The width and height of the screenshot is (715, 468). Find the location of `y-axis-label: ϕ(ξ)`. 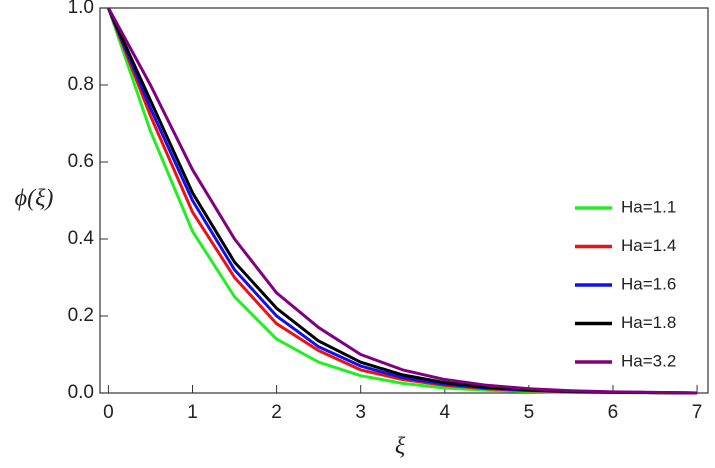

y-axis-label: ϕ(ξ) is located at coordinates (34, 199).